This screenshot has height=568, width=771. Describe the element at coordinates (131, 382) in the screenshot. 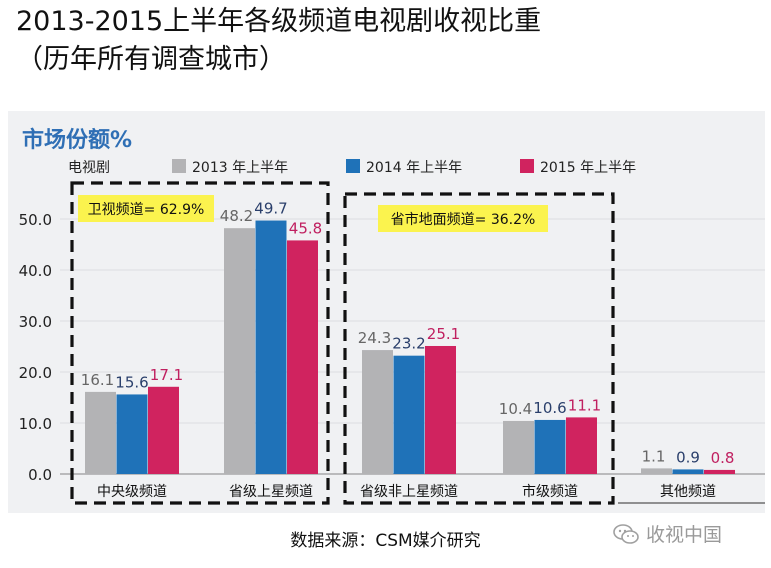

I see `data-label: 15.6` at that location.